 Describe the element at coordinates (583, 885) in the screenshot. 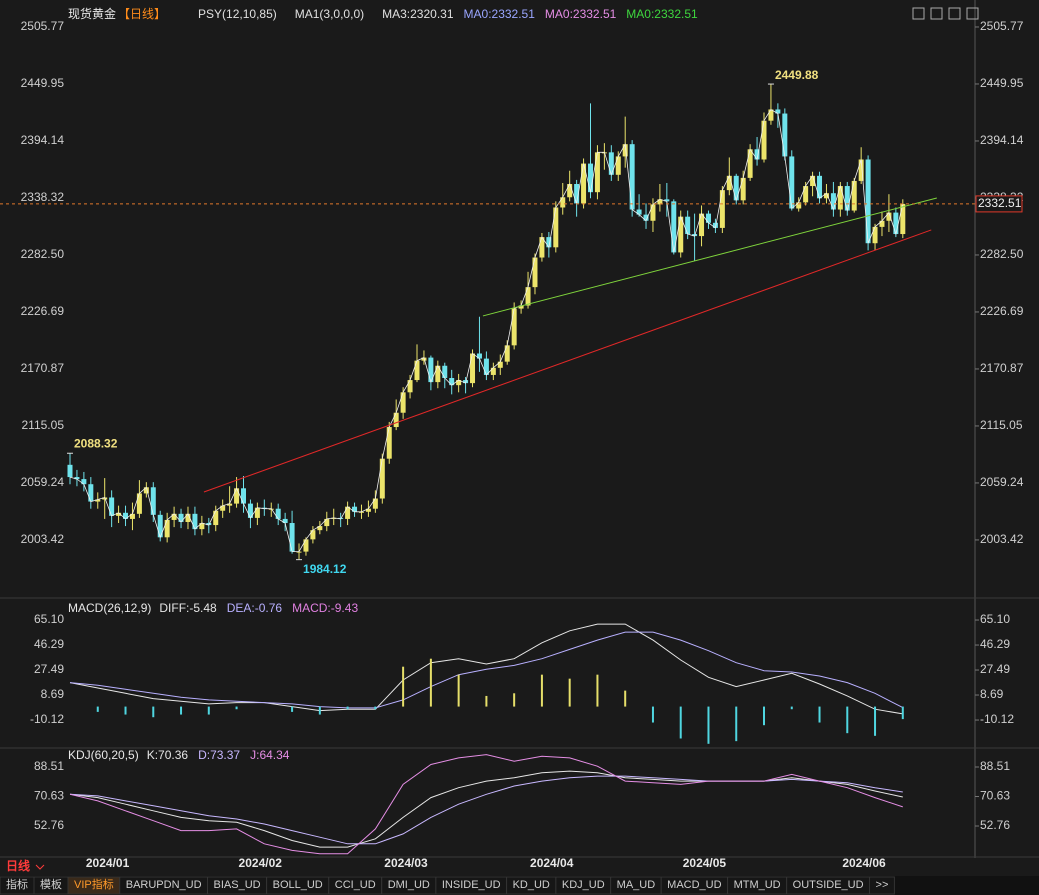

I see `tab: KDJ_UD` at that location.